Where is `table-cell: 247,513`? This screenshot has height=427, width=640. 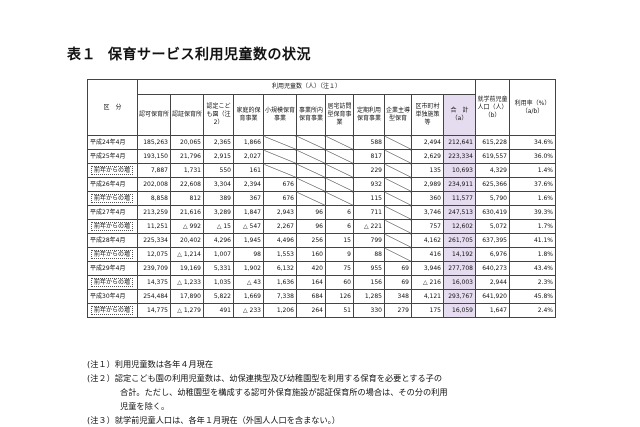 table-cell: 247,513 is located at coordinates (459, 212).